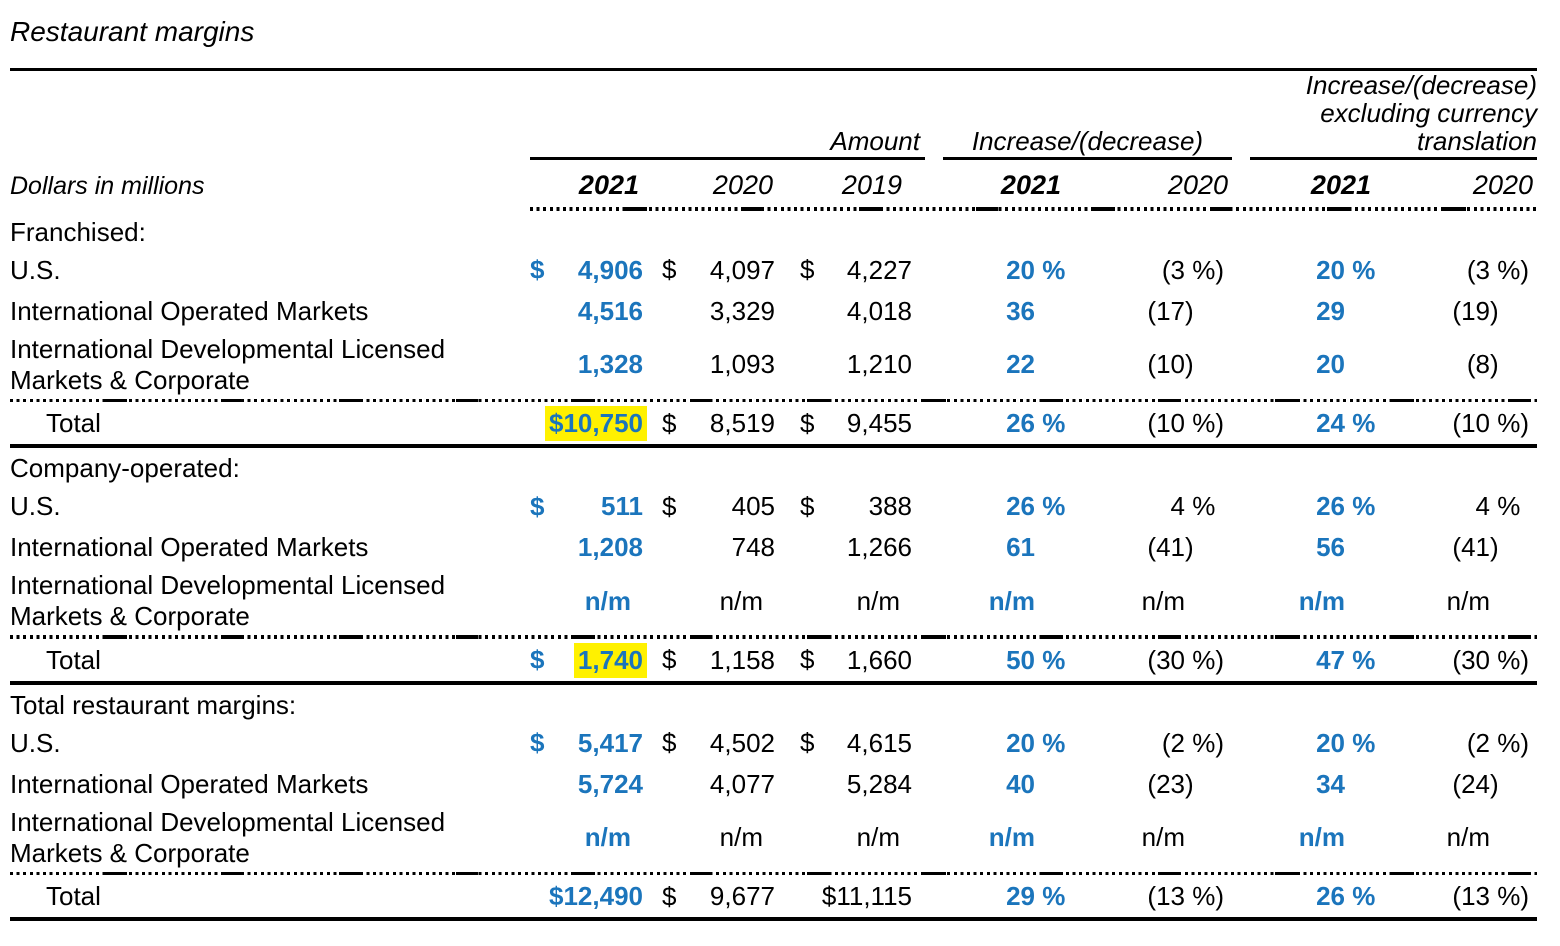 This screenshot has height=946, width=1560. I want to click on cell-amt2020: 748, so click(718, 547).